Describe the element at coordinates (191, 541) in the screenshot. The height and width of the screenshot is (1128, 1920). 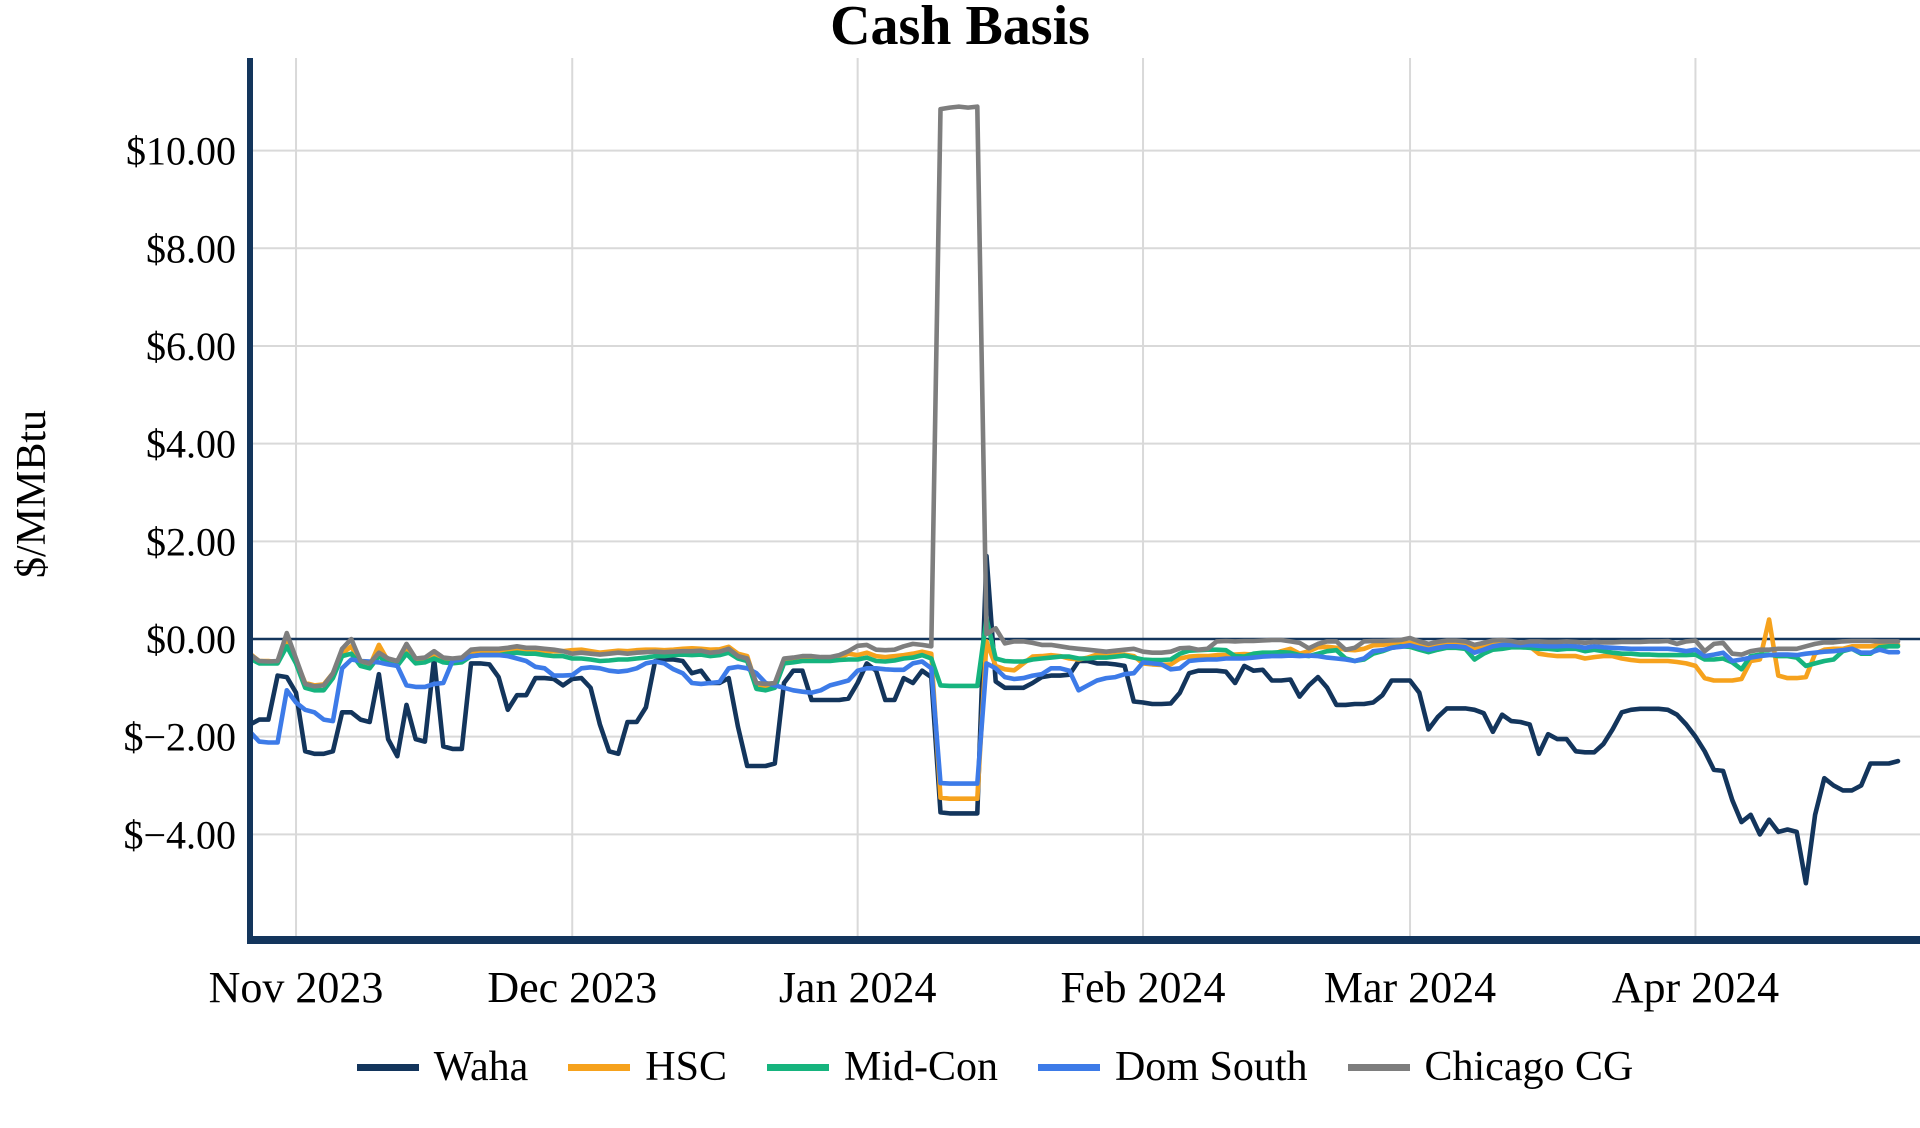
I see `y-tick-label: $2.00` at that location.